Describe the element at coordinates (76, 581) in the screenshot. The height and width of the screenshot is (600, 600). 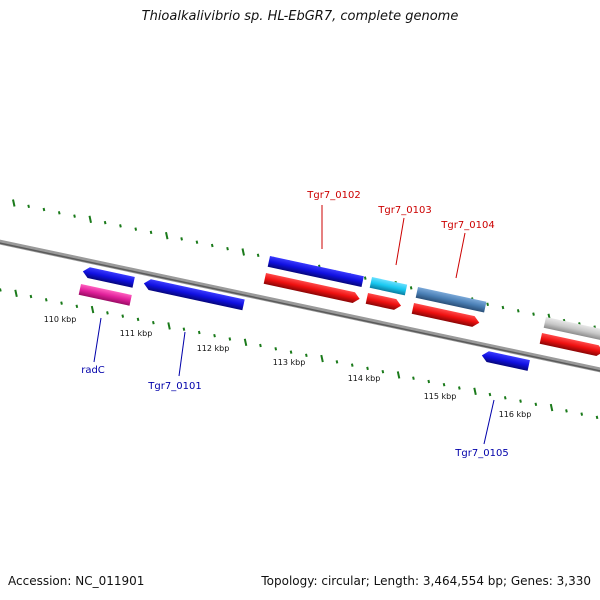
I see `accession-text: Accession: NC_011901` at that location.